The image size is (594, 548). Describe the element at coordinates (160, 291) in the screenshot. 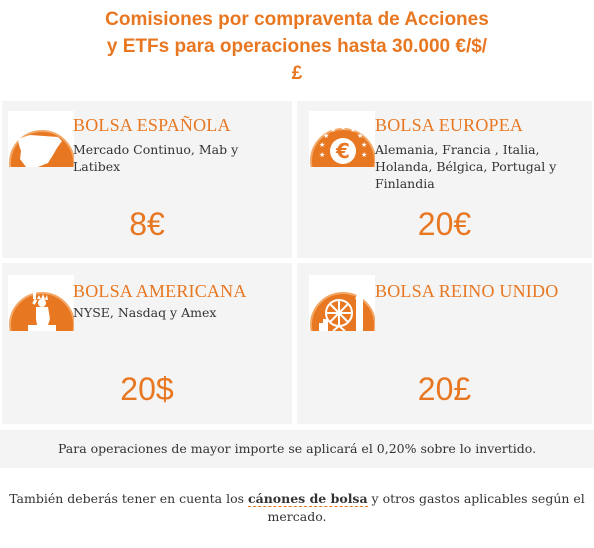

I see `card-title: BOLSA AMERICANA` at that location.